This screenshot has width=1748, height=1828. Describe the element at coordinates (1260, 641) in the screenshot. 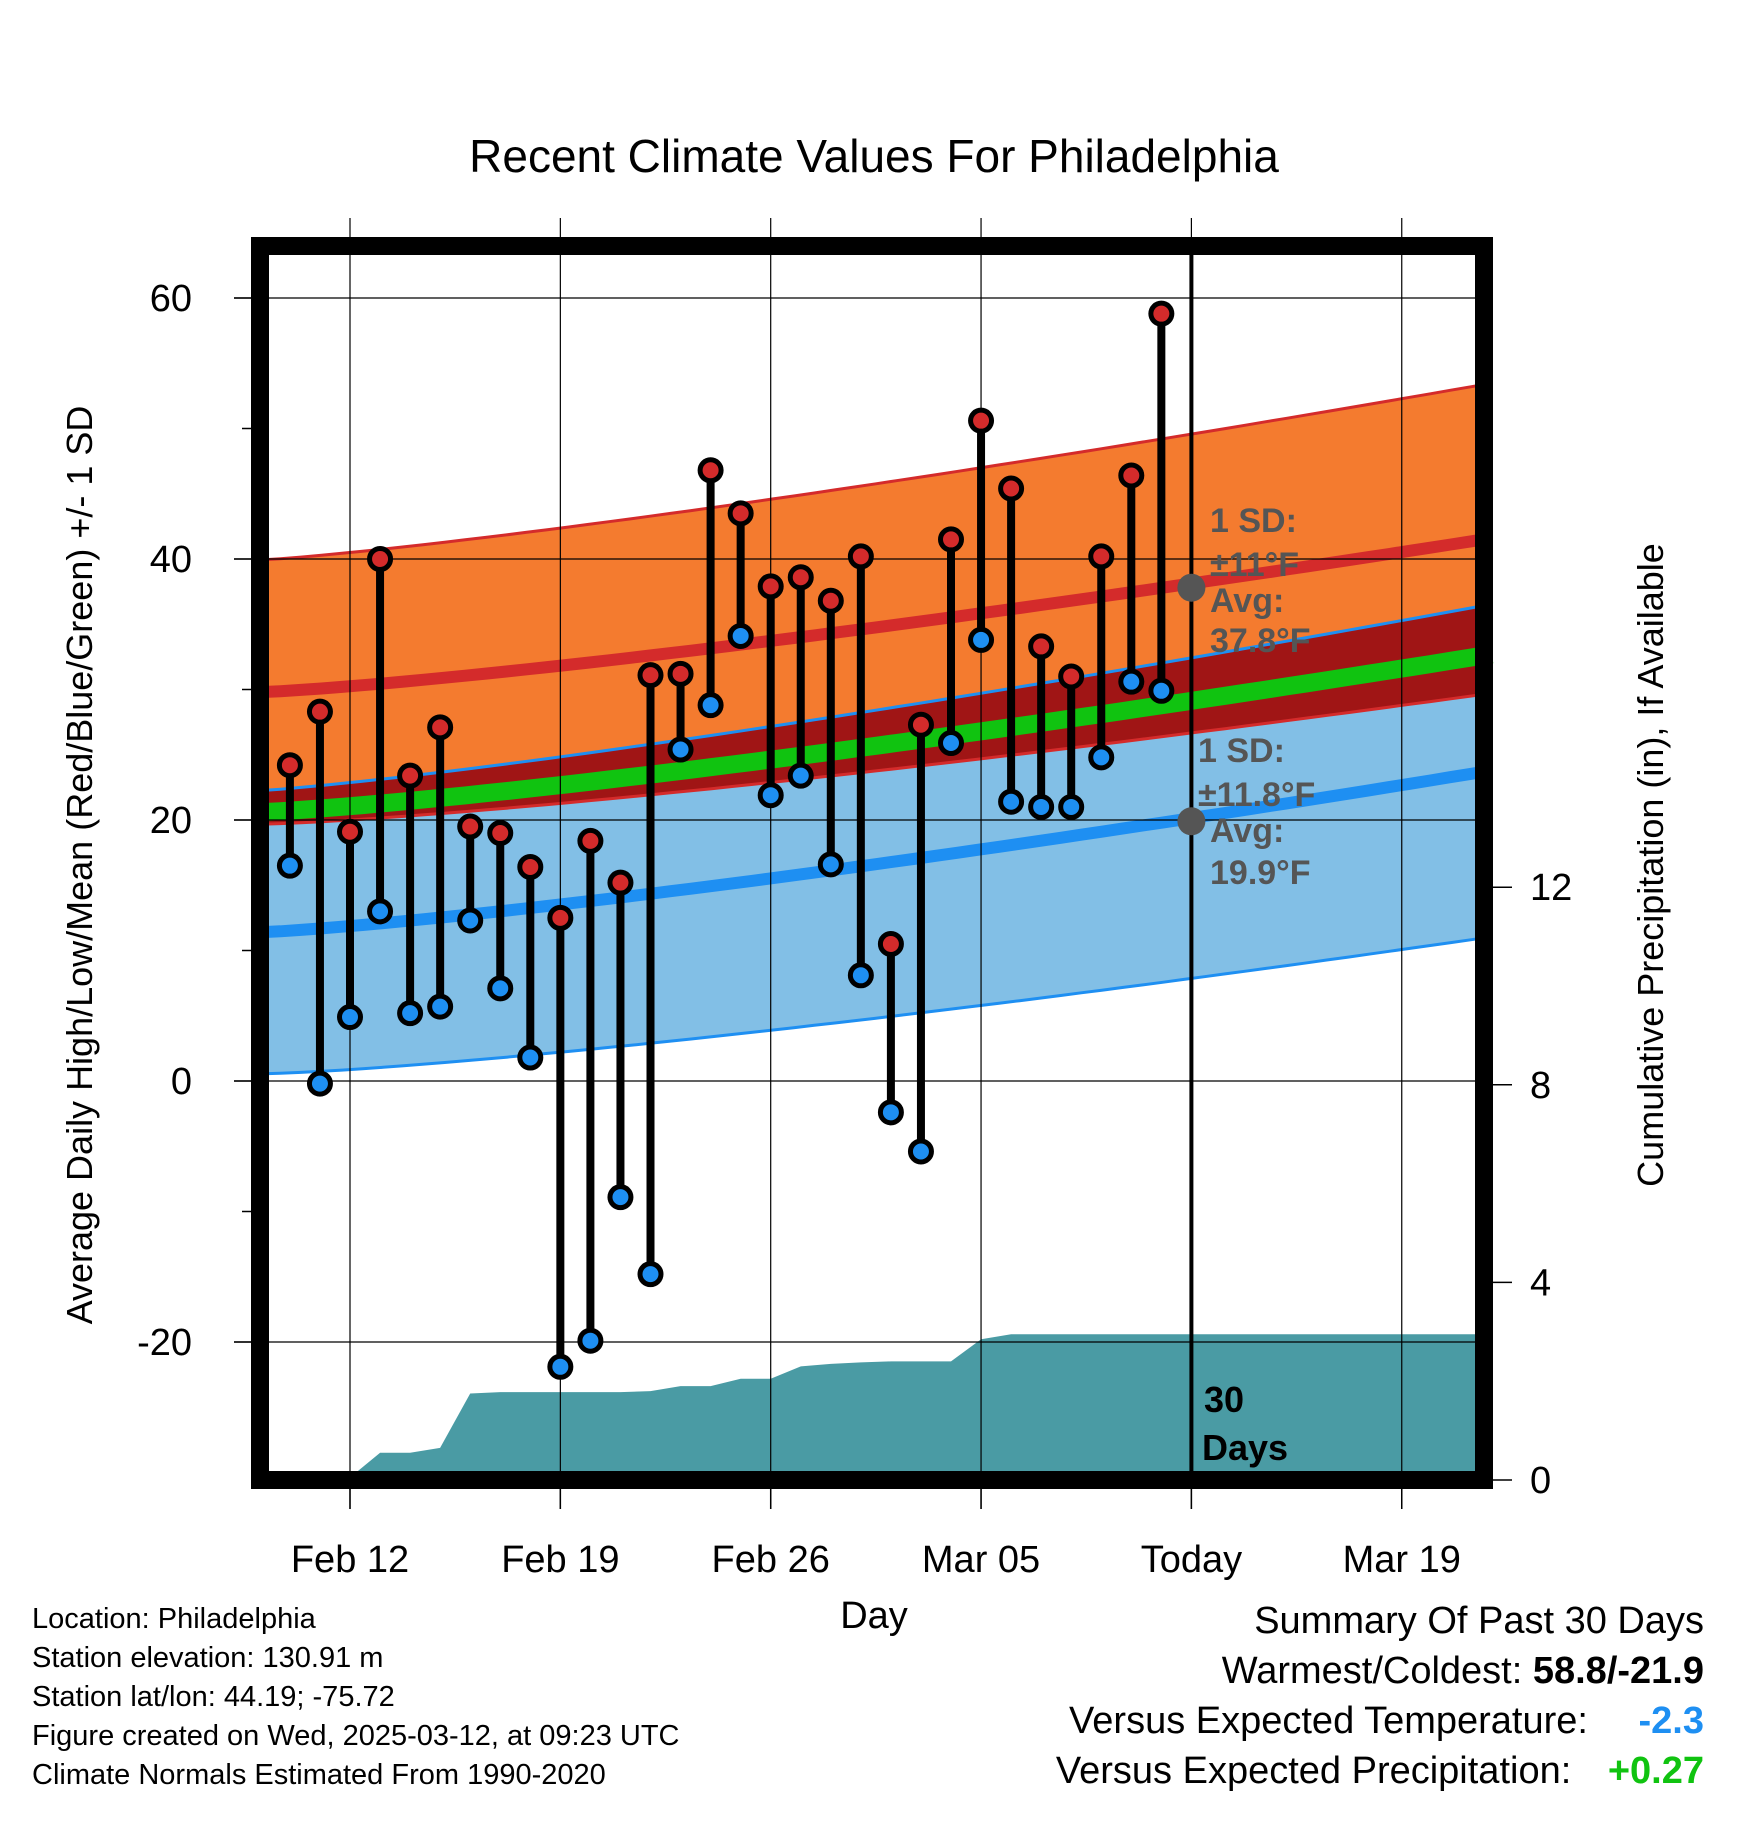

I see `high-annotation-line4: 37.8°F` at that location.